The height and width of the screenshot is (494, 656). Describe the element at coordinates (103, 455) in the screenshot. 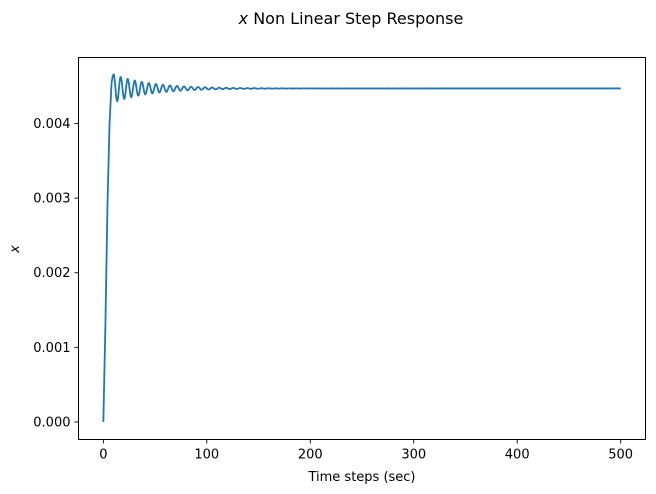

I see `x-tick-label: 0` at that location.